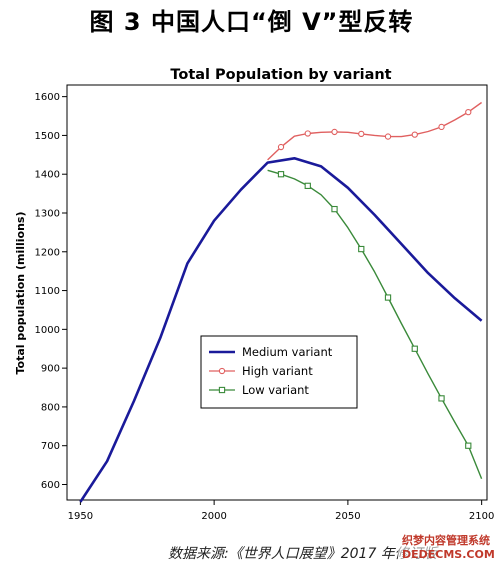  Describe the element at coordinates (302, 554) in the screenshot. I see `source-note: 数据来源:《世界人口展望》2017 年修订版` at that location.